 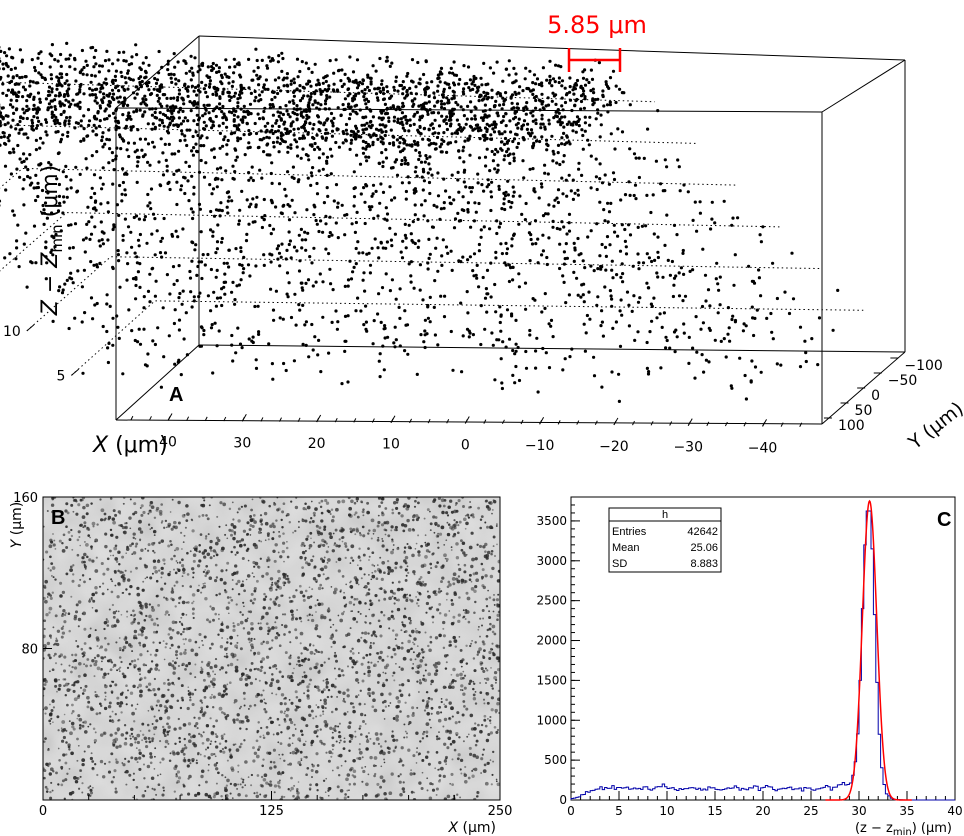 What do you see at coordinates (597, 41) in the screenshot?
I see `scale-bar-annotation: 5.85 μm` at bounding box center [597, 41].